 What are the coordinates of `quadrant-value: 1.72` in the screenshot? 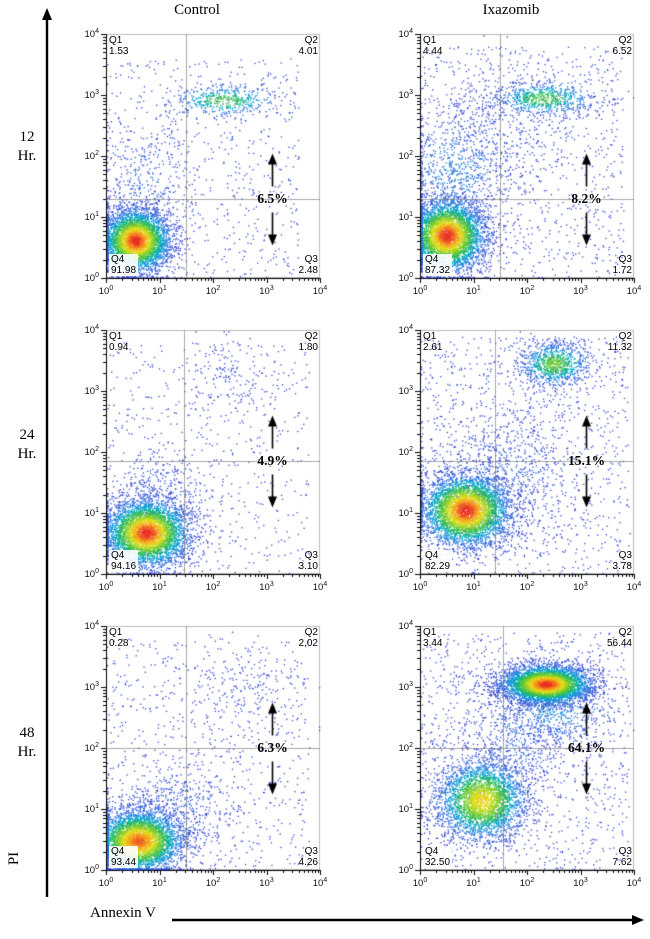 It's located at (622, 270).